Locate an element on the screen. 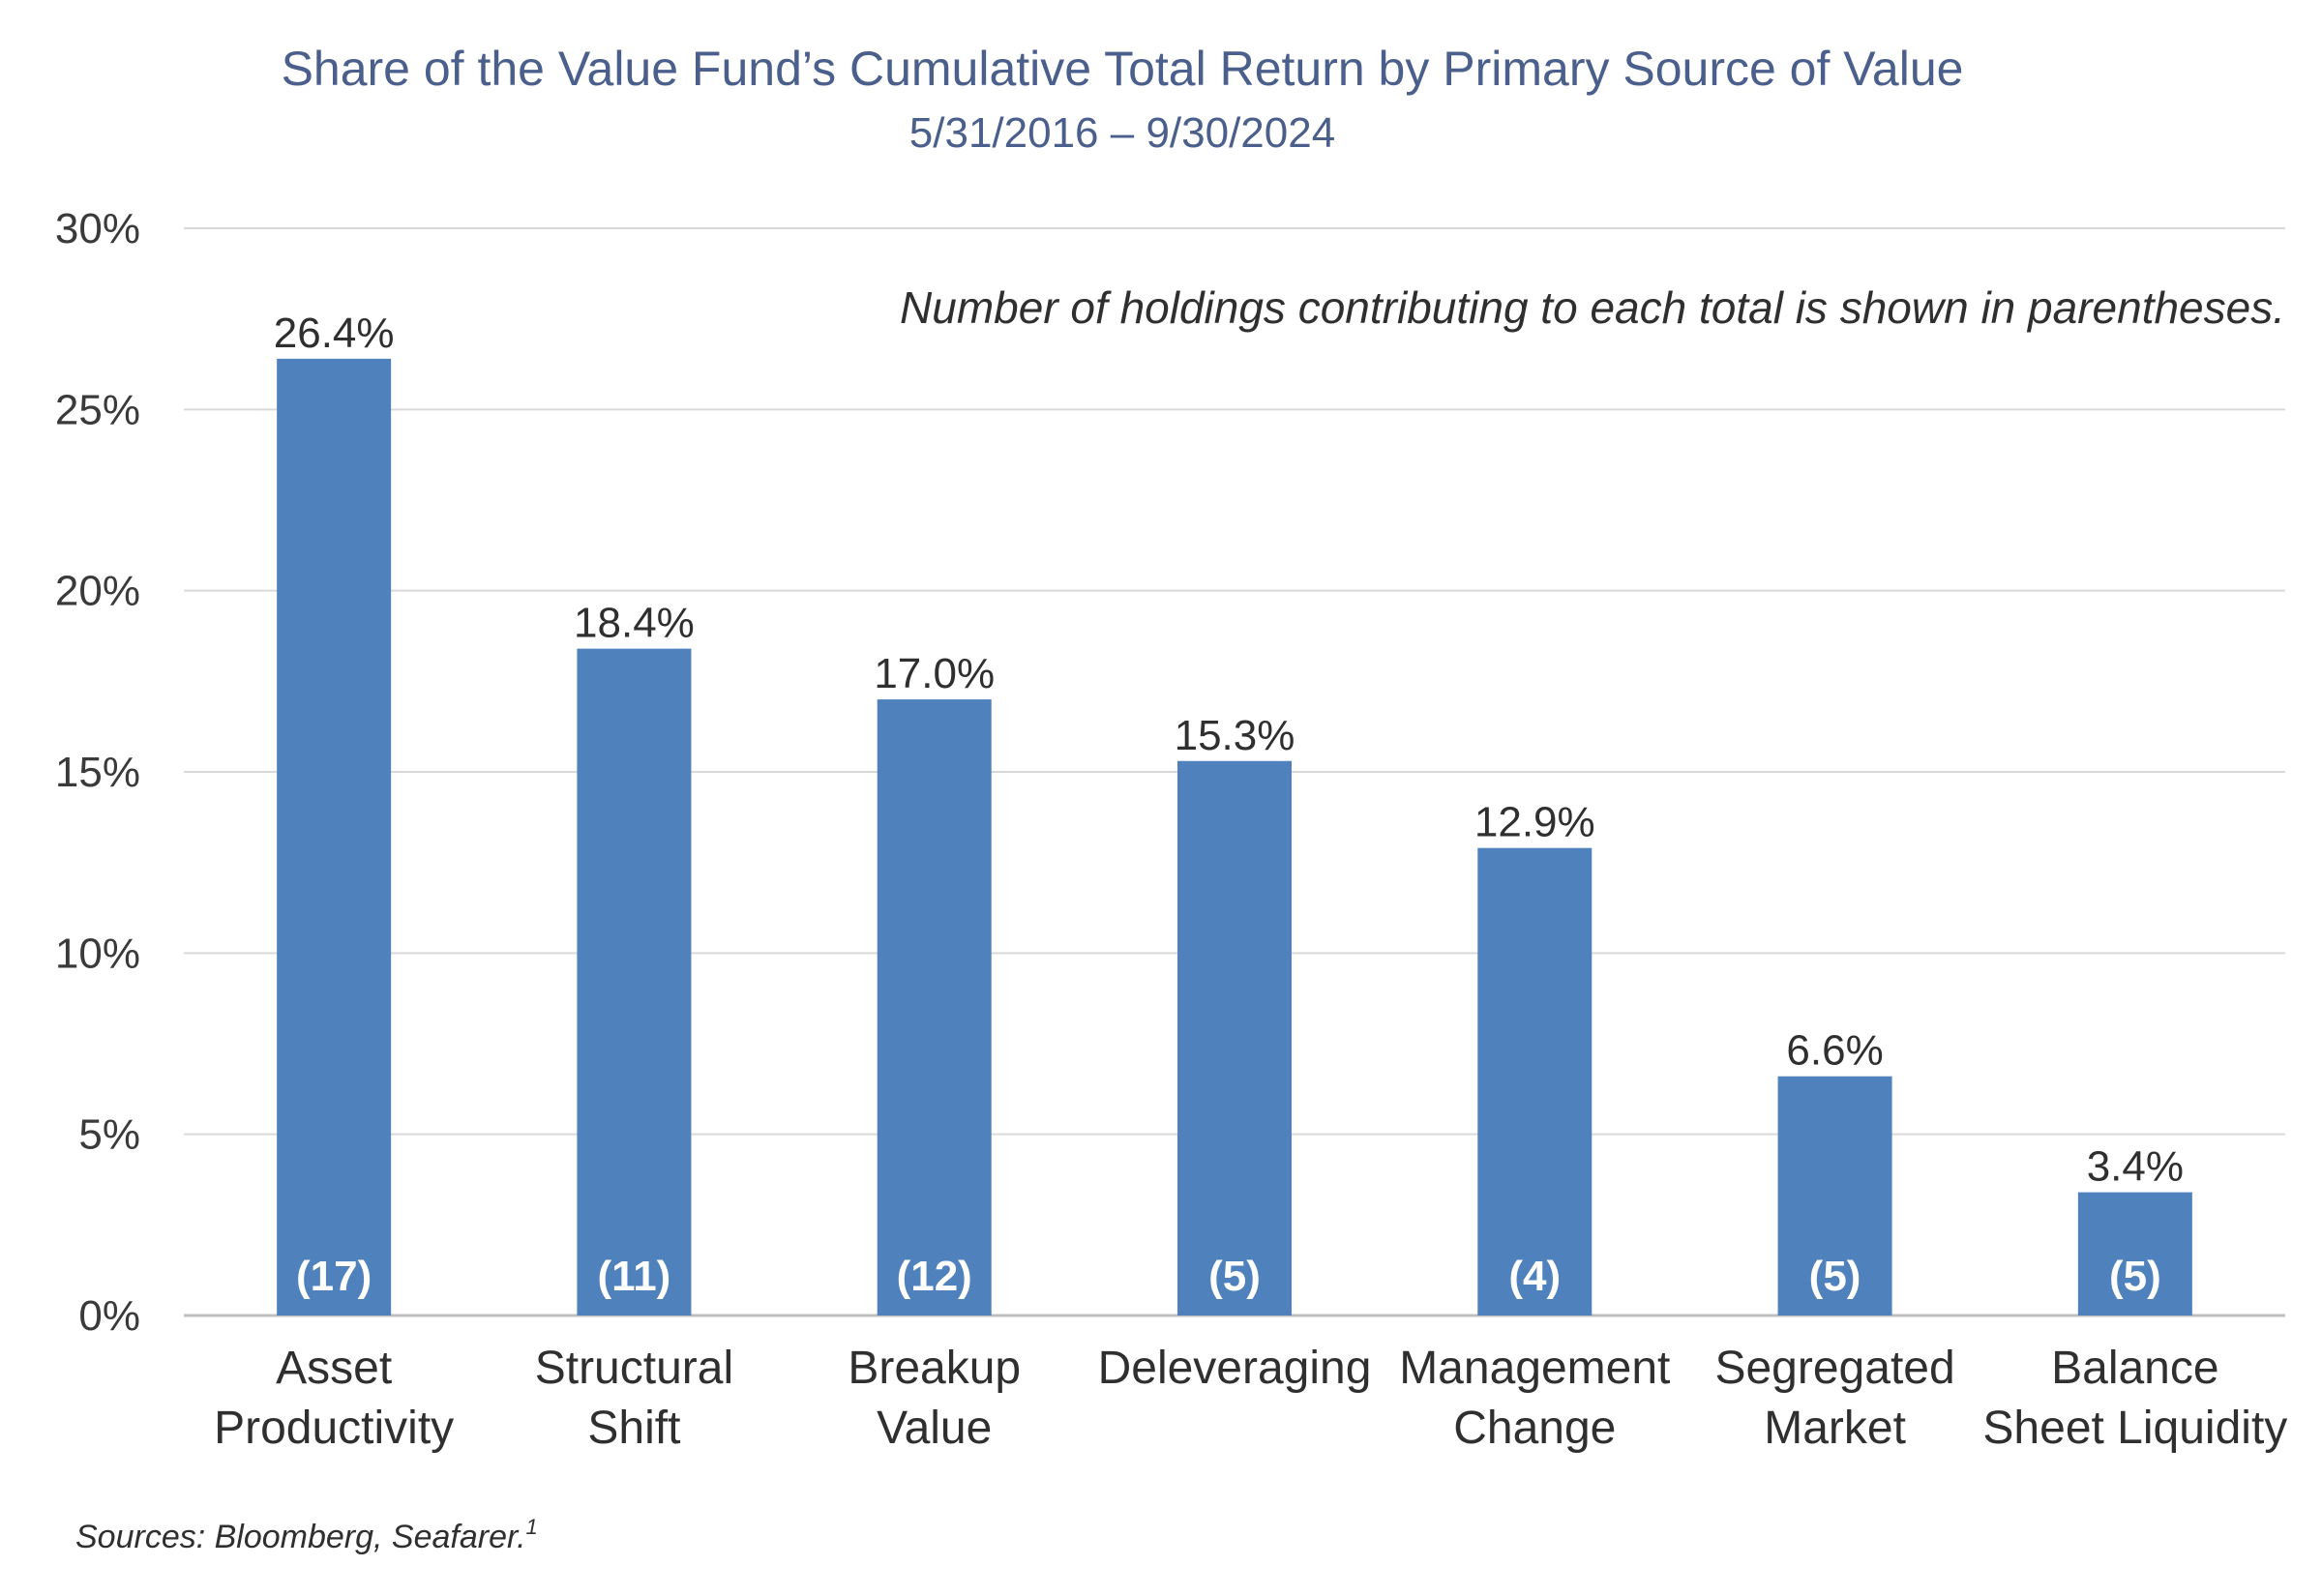  bar-value-label: 15.3% is located at coordinates (1235, 735).